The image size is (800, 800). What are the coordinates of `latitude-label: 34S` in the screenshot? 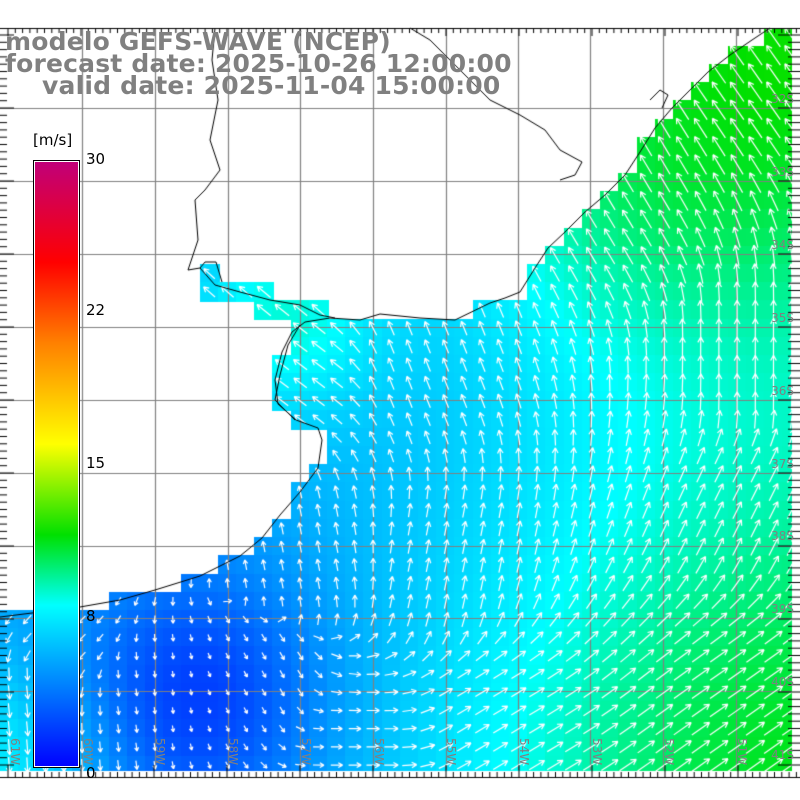 It's located at (782, 244).